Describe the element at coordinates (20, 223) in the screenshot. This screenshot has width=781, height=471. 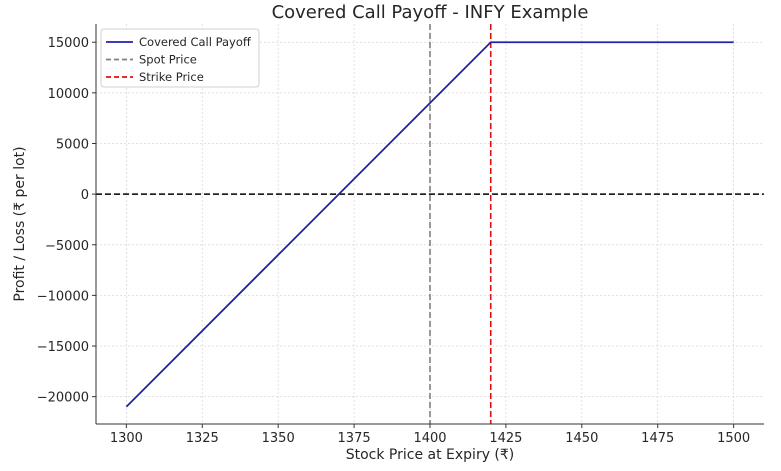
I see `y-axis-label: Profit / Loss (₹ per lot)` at that location.